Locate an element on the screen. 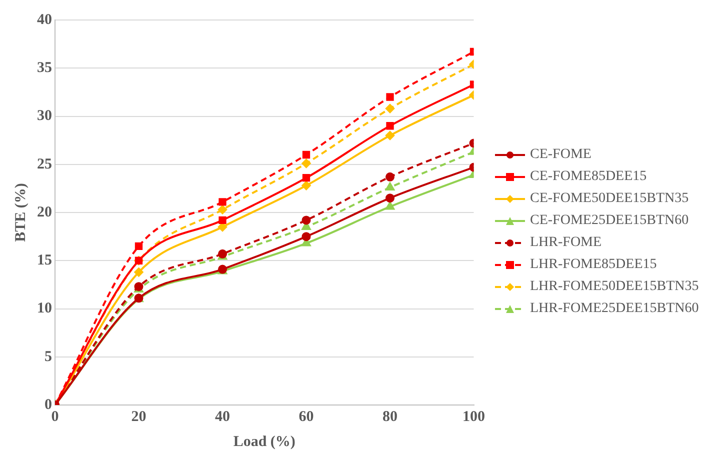 This screenshot has height=463, width=724. x-tick-label: 40 is located at coordinates (222, 416).